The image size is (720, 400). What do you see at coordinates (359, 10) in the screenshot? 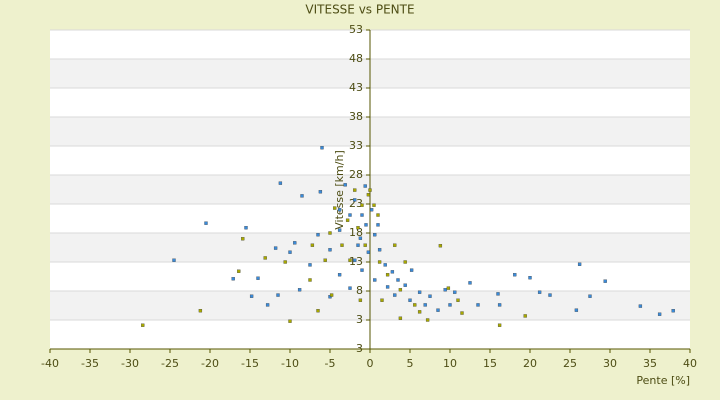
I see `chart-title: VITESSE vs PENTE` at bounding box center [359, 10].